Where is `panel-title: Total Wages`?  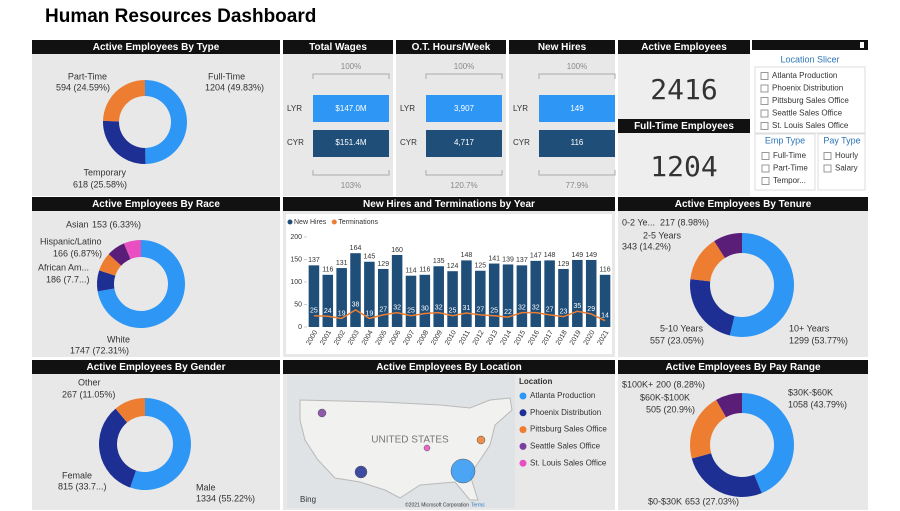 panel-title: Total Wages is located at coordinates (338, 47).